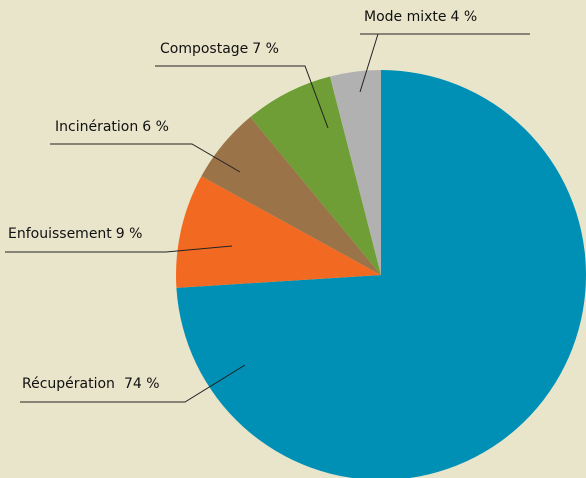 This screenshot has height=478, width=586. Describe the element at coordinates (129, 234) in the screenshot. I see `value-label: 9 %` at that location.